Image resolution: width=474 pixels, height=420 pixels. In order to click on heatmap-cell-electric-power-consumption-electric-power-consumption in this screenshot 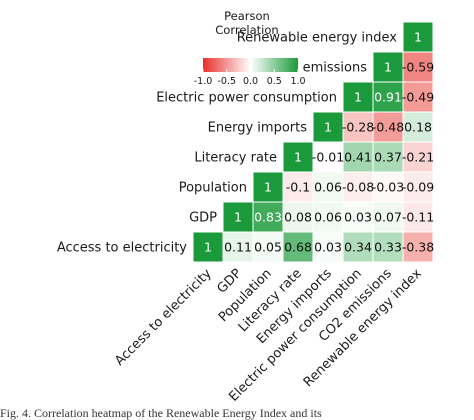, I will do `click(358, 97)`.